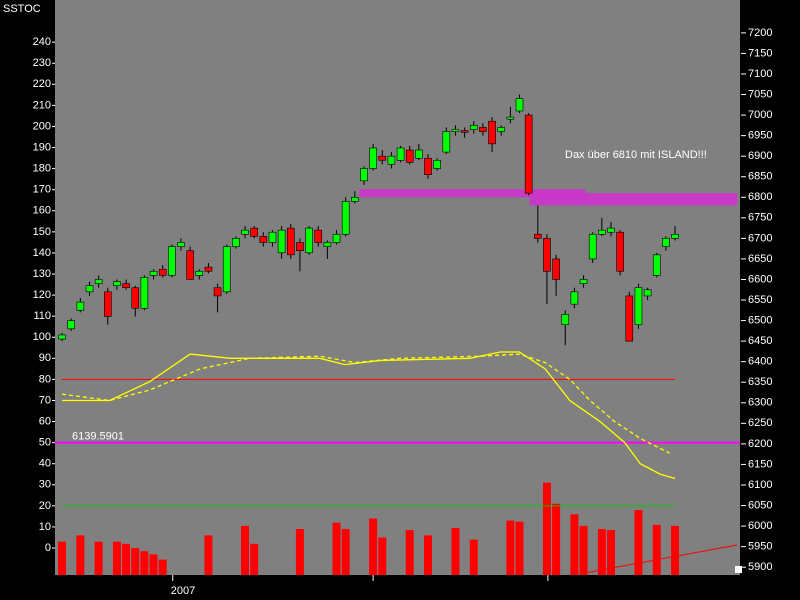 The height and width of the screenshot is (600, 800). What do you see at coordinates (45, 443) in the screenshot?
I see `y-tick-label: 50` at bounding box center [45, 443].